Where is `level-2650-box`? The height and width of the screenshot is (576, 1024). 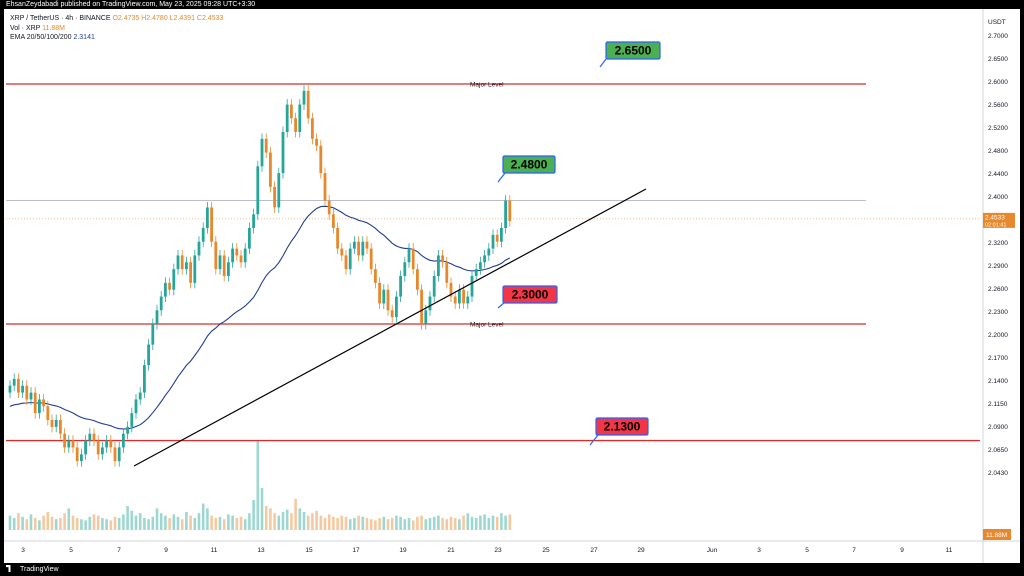
level-2650-box is located at coordinates (633, 50).